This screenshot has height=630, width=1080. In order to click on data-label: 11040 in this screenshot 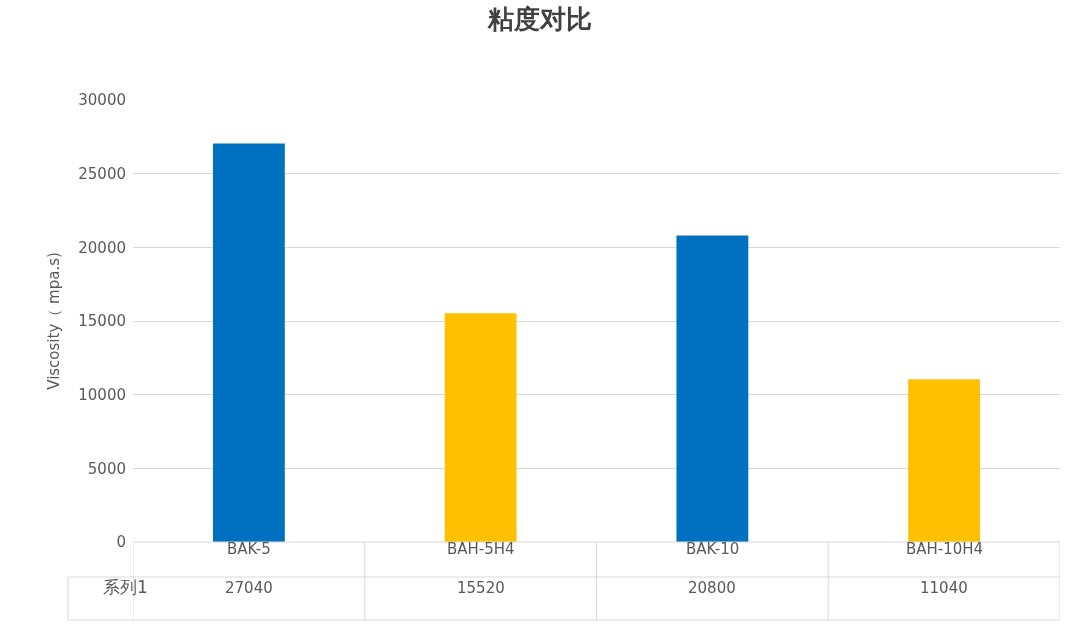, I will do `click(944, 588)`.